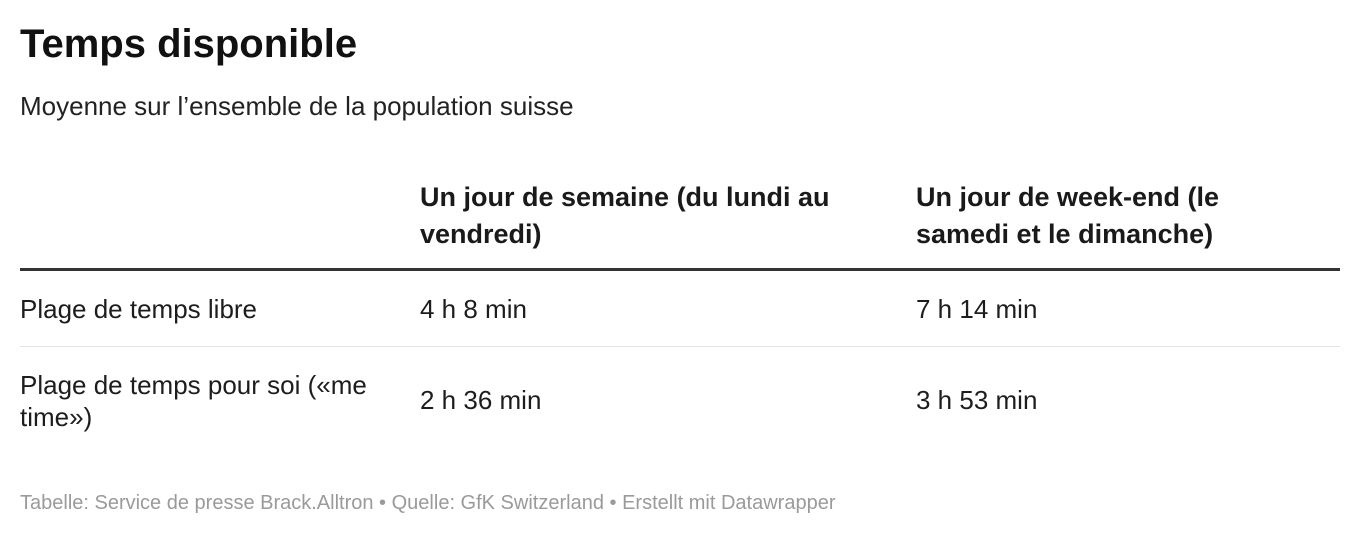  What do you see at coordinates (197, 503) in the screenshot?
I see `footer-table-credit: Tabelle: Service de presse Brack.Alltron` at bounding box center [197, 503].